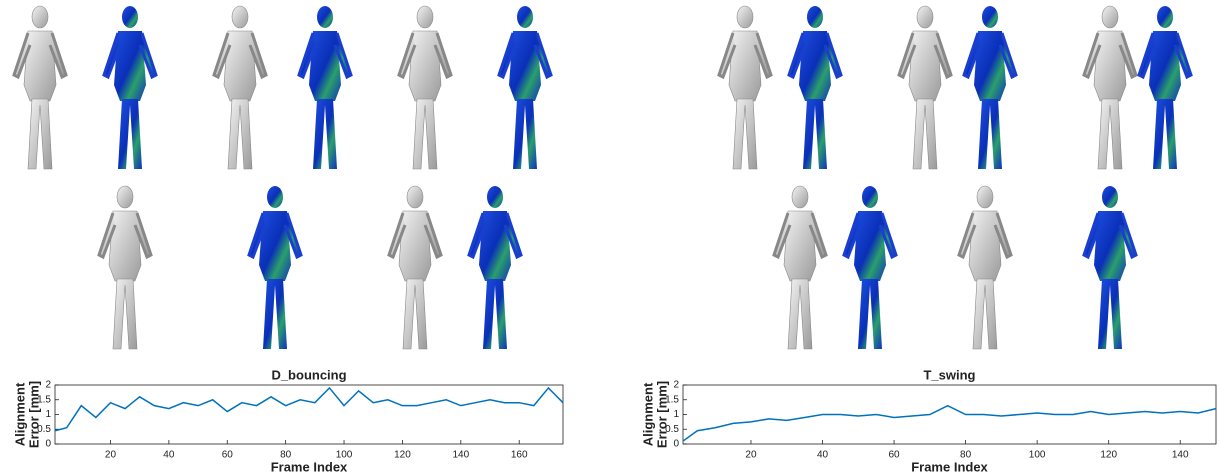 Image resolution: width=1221 pixels, height=474 pixels. I want to click on chart-title: T_swing, so click(949, 374).